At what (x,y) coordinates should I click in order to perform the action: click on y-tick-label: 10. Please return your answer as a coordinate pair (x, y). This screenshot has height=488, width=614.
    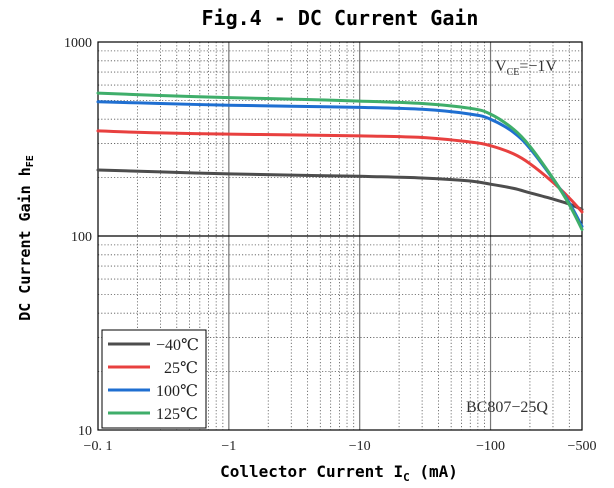
    Looking at the image, I should click on (85, 431).